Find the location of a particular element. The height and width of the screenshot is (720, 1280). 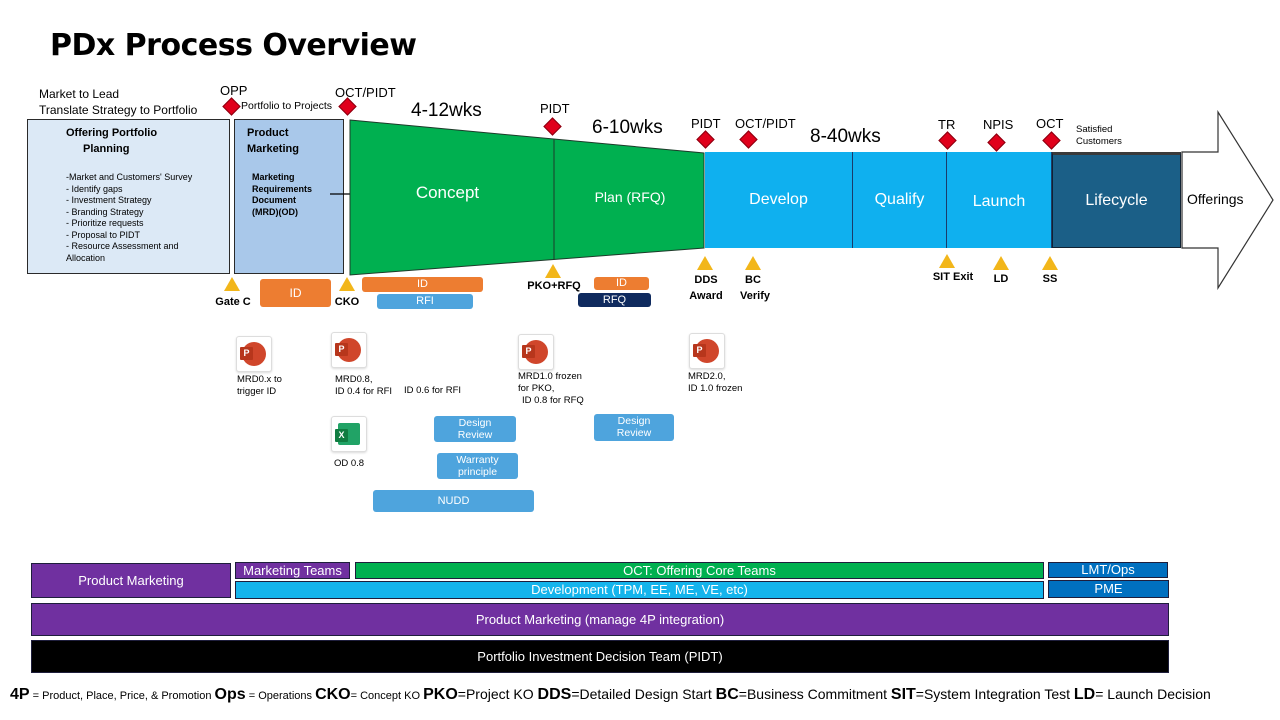

legend-key: LD is located at coordinates (1084, 694).